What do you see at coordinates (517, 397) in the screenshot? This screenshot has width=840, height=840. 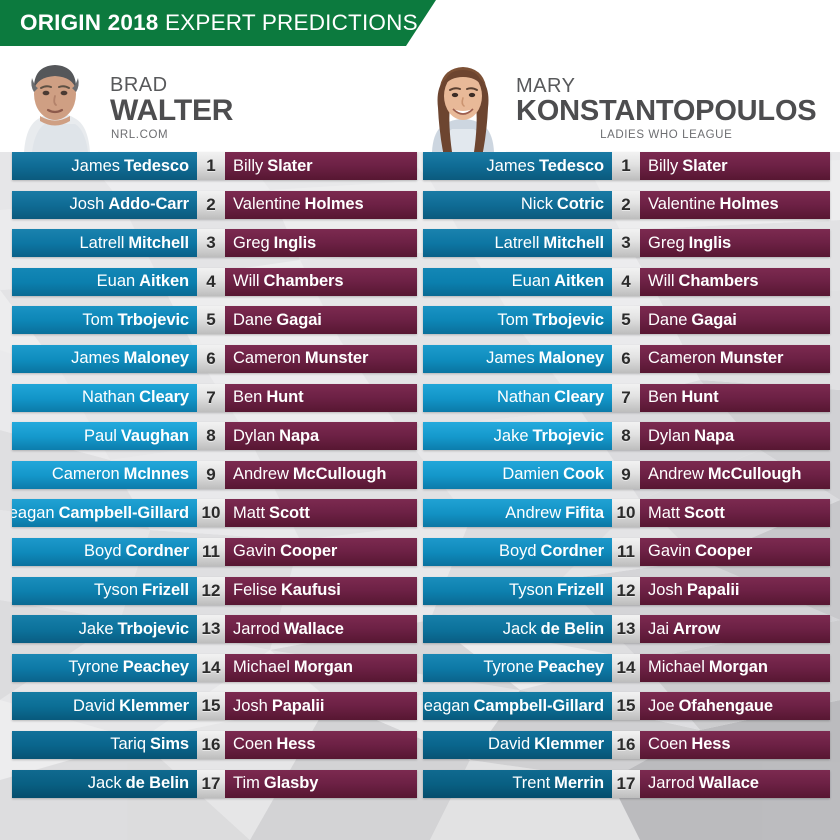 I see `nsw-player-cell: Nathan Cleary` at bounding box center [517, 397].